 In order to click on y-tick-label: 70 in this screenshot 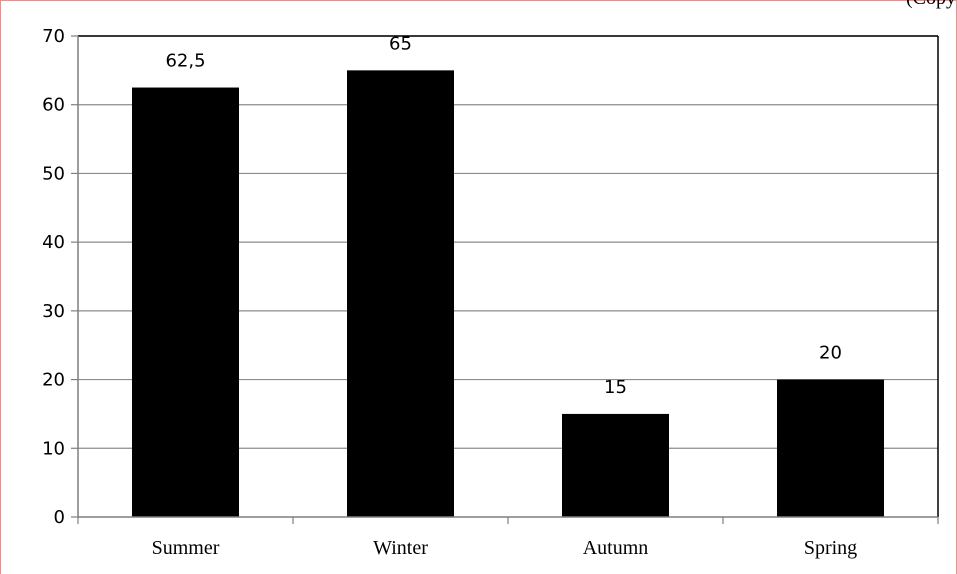, I will do `click(53, 36)`.